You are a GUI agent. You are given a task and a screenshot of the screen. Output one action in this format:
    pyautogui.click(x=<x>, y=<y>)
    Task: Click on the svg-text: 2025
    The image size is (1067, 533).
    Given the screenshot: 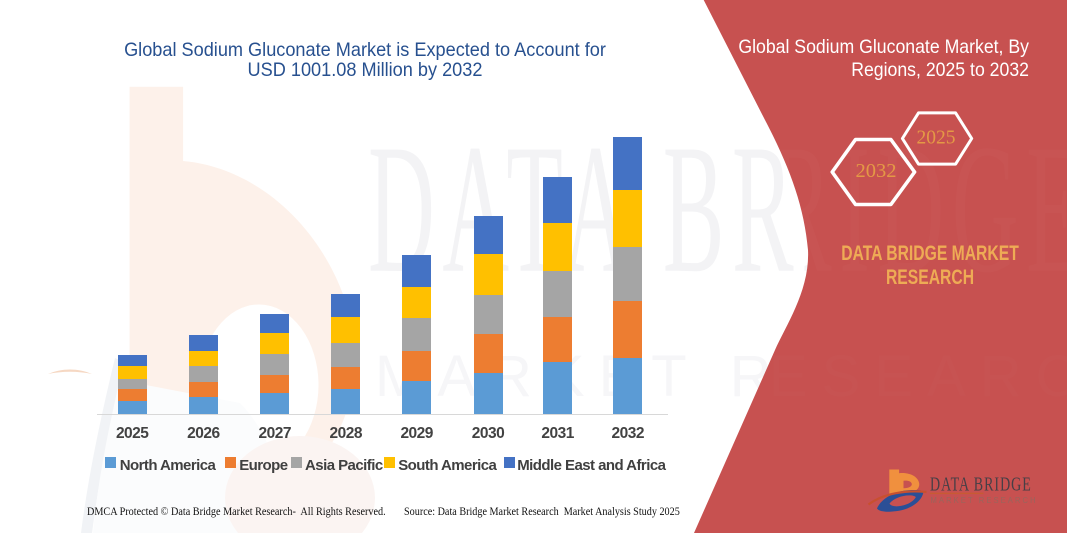 What is the action you would take?
    pyautogui.click(x=936, y=138)
    